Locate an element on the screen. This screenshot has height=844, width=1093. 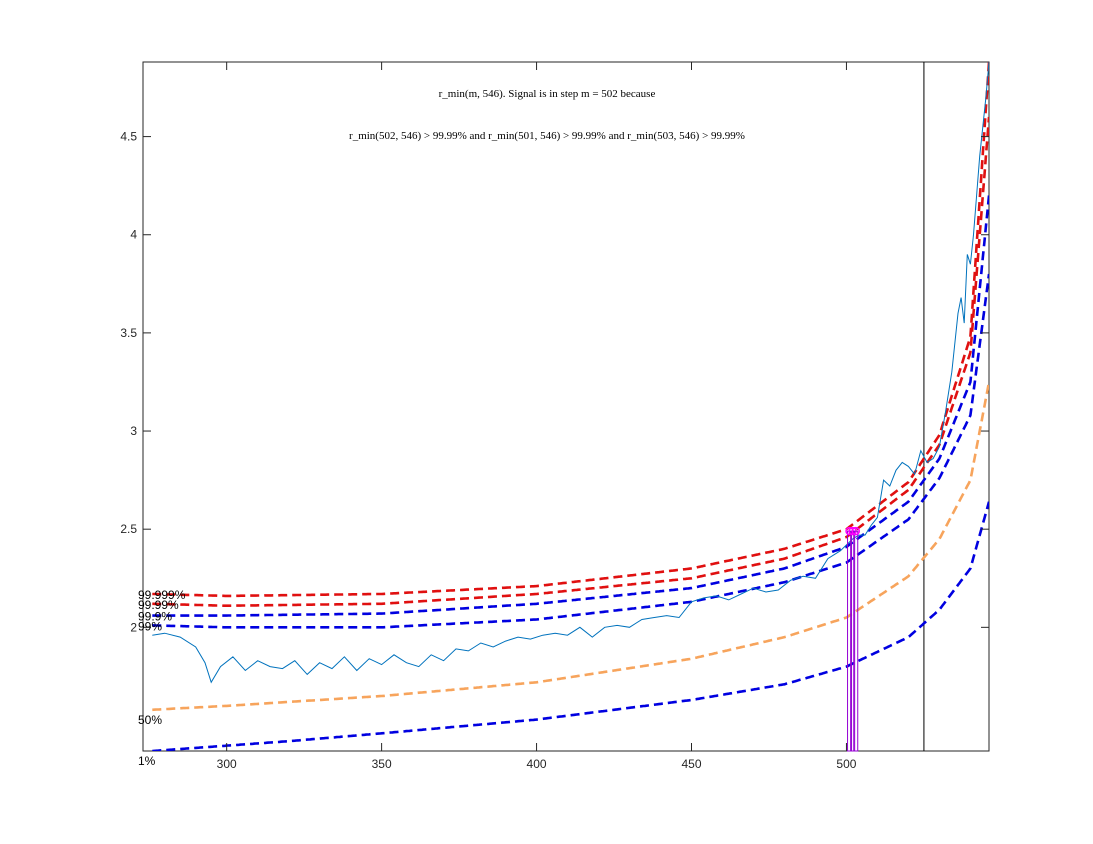
y-tick-label-4: 4 is located at coordinates (133, 235).